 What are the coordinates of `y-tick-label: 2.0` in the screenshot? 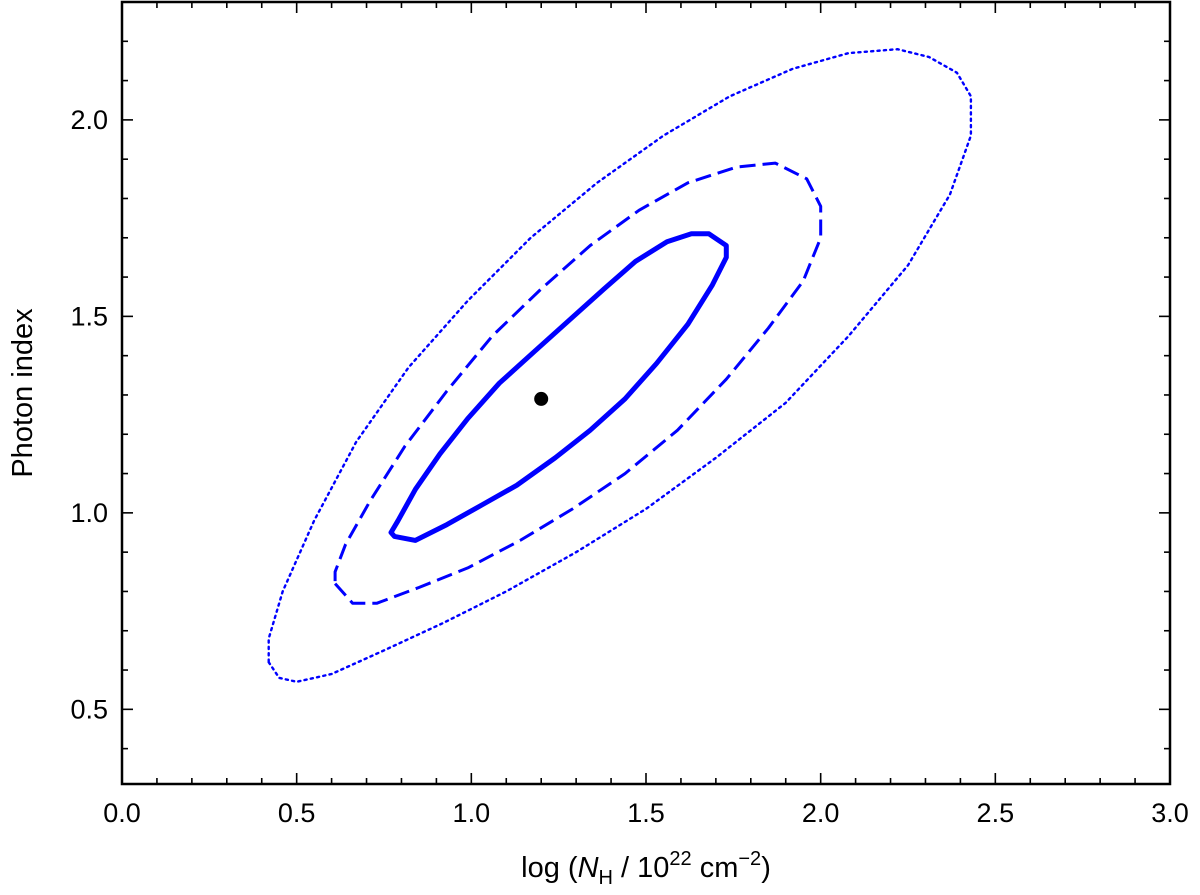 It's located at (89, 120).